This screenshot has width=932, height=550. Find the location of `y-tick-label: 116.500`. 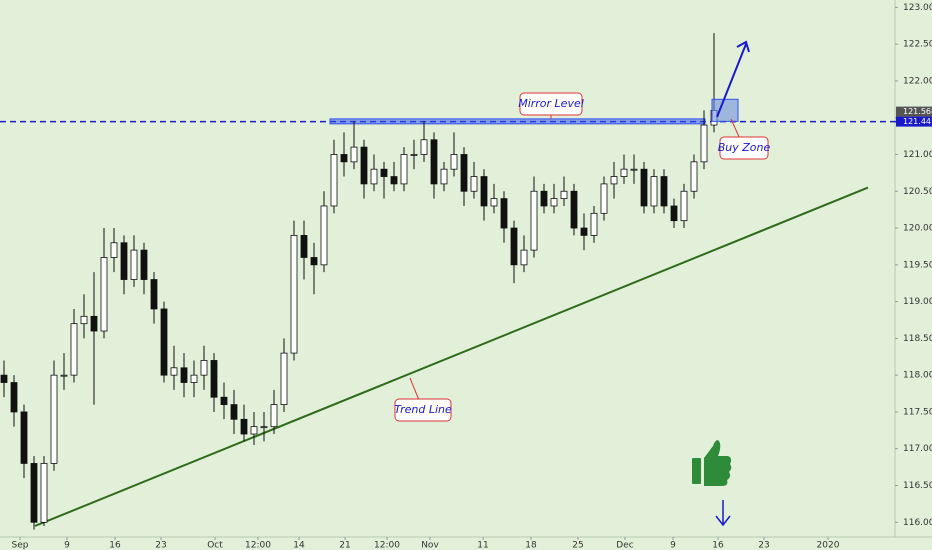

y-tick-label: 116.500 is located at coordinates (917, 486).